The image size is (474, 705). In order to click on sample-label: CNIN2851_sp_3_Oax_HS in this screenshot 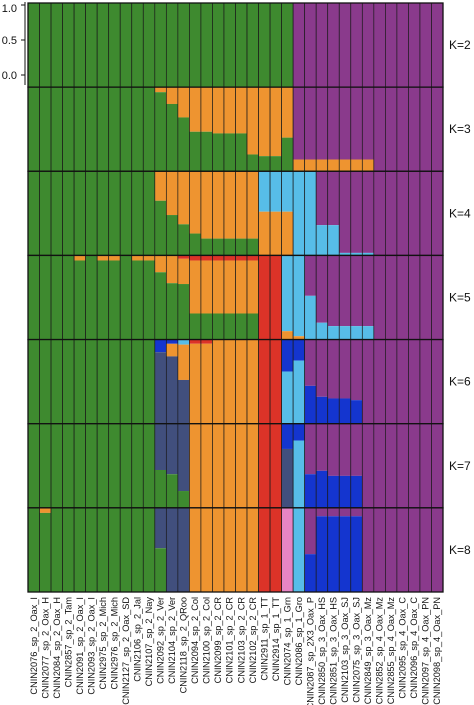, I will do `click(333, 651)`.